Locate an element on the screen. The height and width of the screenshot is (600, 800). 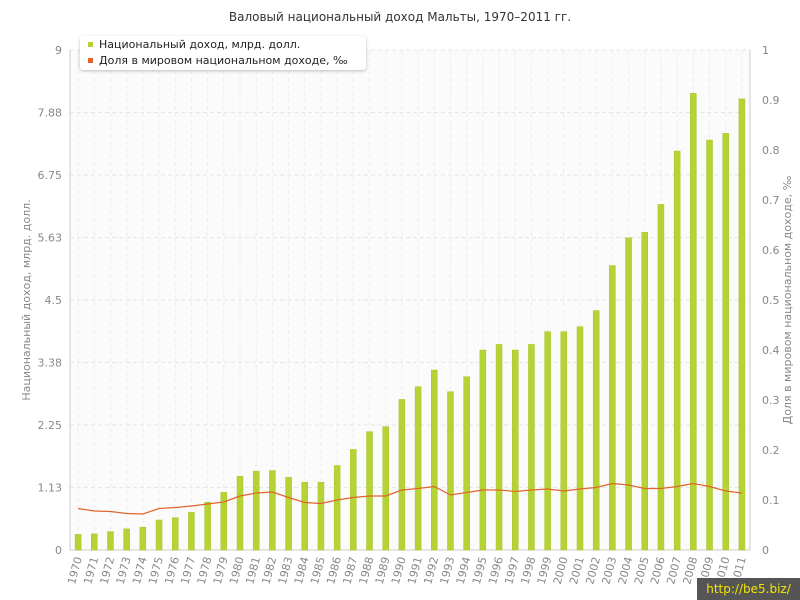
y-left-tick-label: 6.75 is located at coordinates (50, 175).